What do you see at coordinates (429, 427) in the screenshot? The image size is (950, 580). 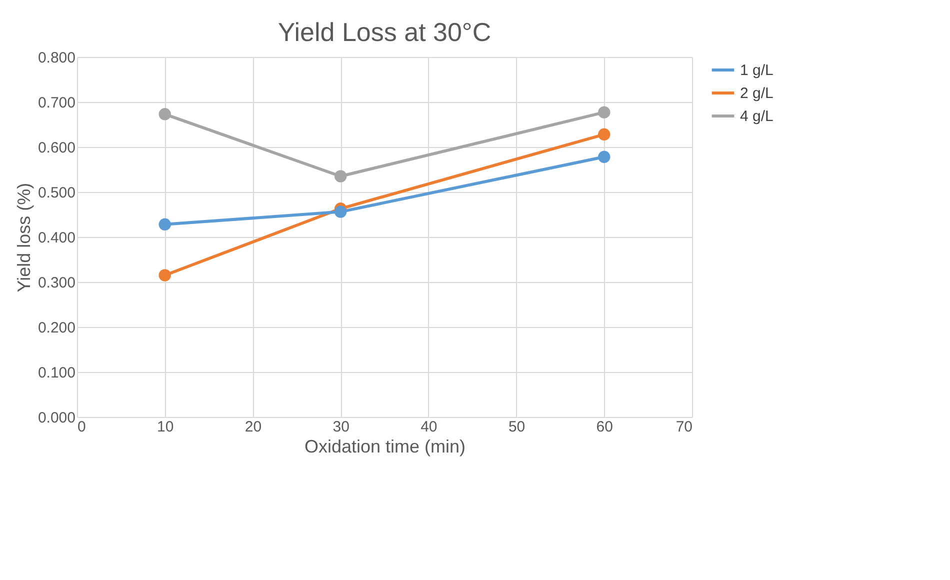 I see `x-tick-label: 40` at bounding box center [429, 427].